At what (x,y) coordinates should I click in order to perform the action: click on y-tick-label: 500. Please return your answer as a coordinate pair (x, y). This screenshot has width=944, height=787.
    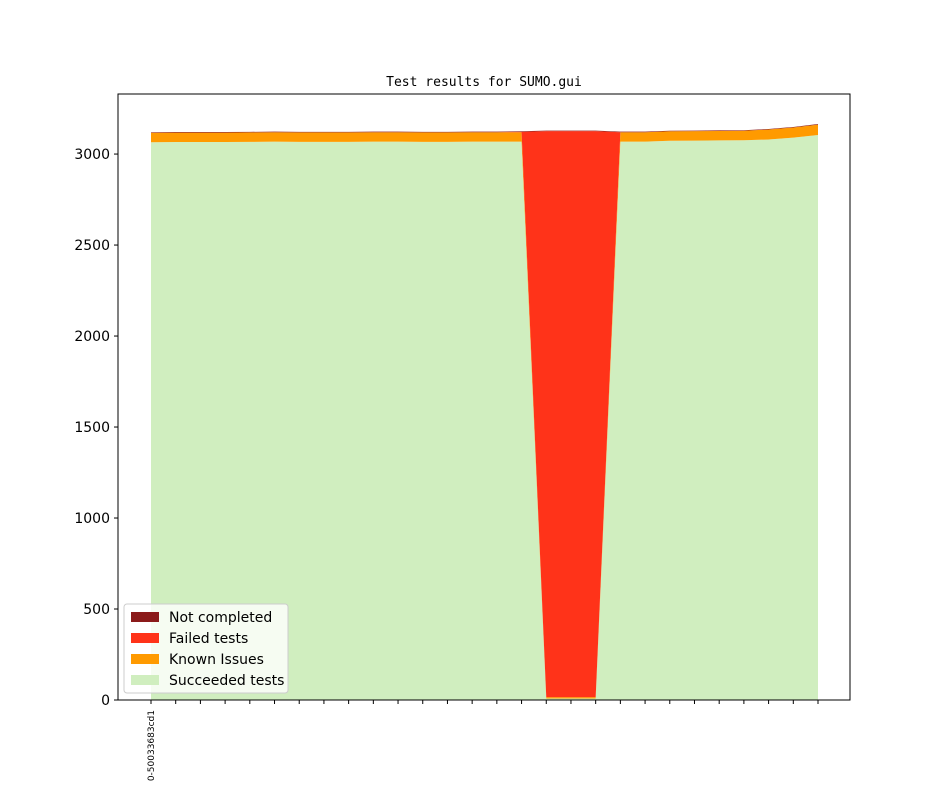
    Looking at the image, I should click on (96, 610).